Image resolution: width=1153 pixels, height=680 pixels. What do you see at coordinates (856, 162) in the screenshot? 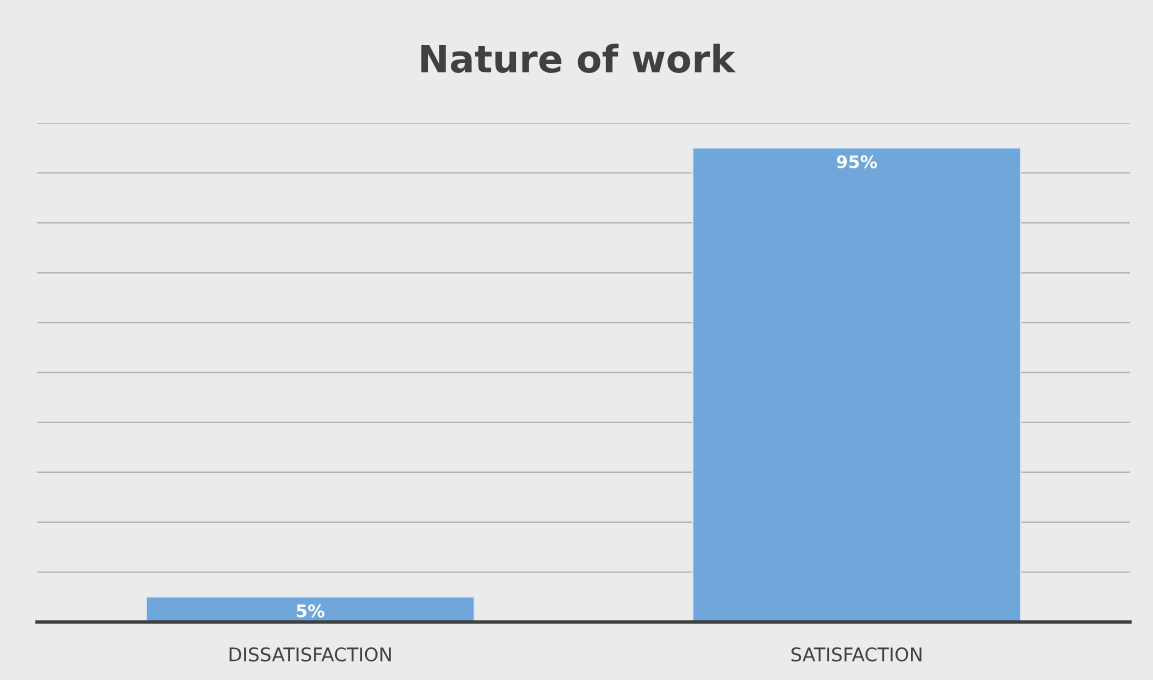
I see `data-label: 95%` at bounding box center [856, 162].